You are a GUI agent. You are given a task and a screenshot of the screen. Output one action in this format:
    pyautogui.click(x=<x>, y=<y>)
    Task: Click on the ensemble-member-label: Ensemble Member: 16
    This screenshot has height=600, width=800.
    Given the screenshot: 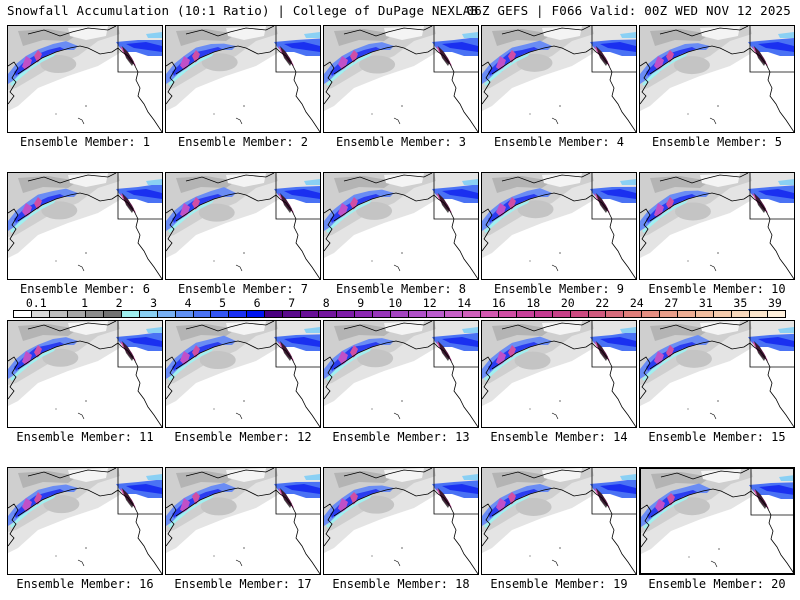 What is the action you would take?
    pyautogui.click(x=85, y=584)
    